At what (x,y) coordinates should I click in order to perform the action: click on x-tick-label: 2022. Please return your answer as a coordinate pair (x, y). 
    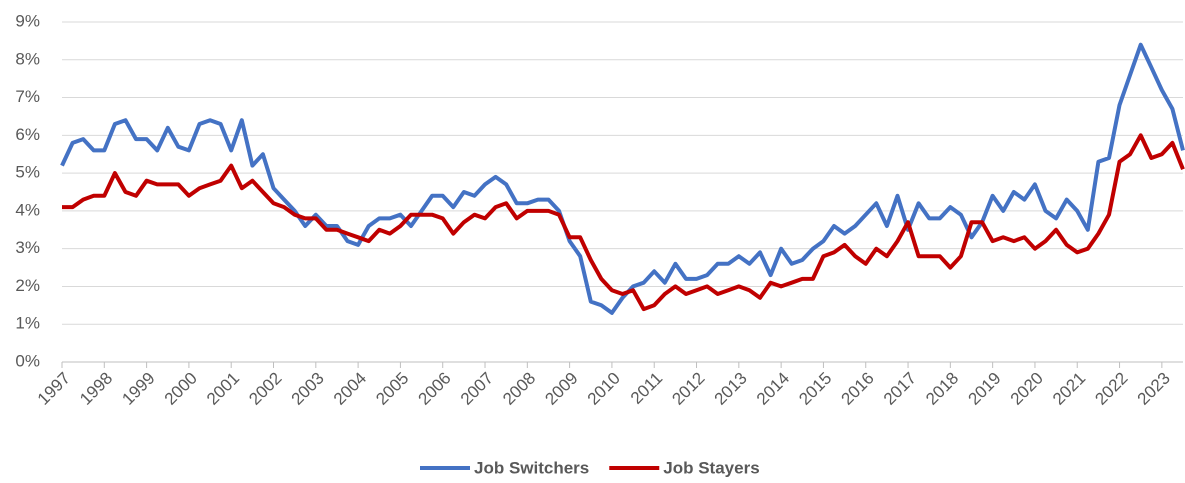
    Looking at the image, I should click on (1111, 389).